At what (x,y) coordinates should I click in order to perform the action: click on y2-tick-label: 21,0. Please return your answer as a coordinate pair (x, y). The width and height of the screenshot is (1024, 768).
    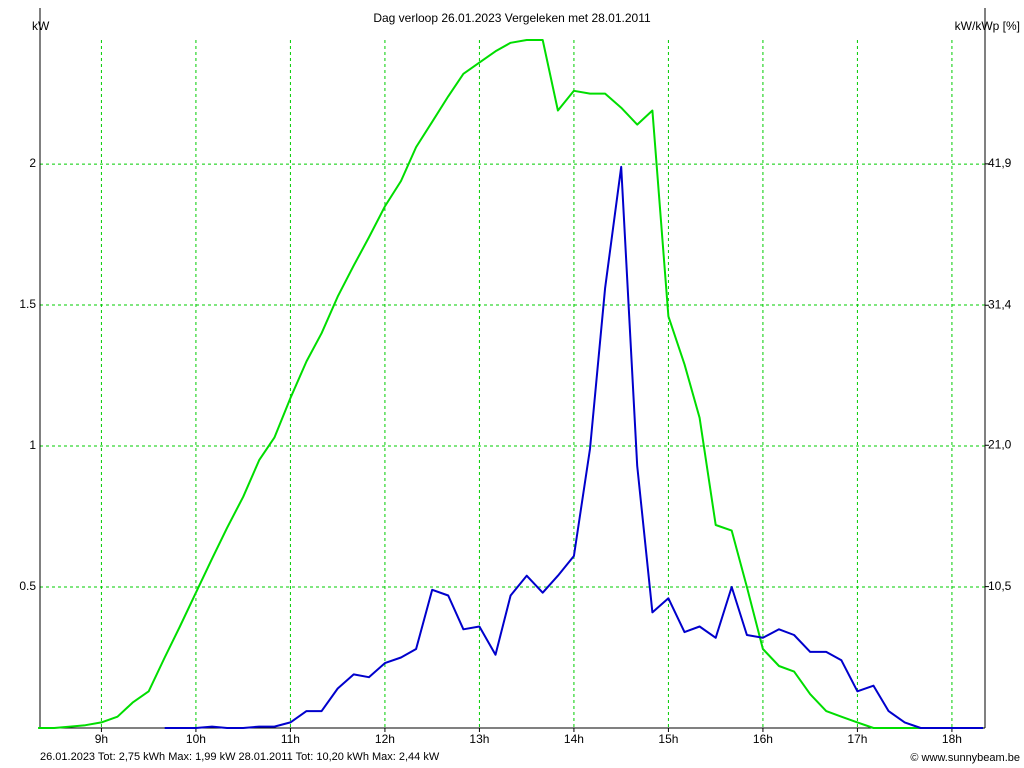
    Looking at the image, I should click on (1000, 444).